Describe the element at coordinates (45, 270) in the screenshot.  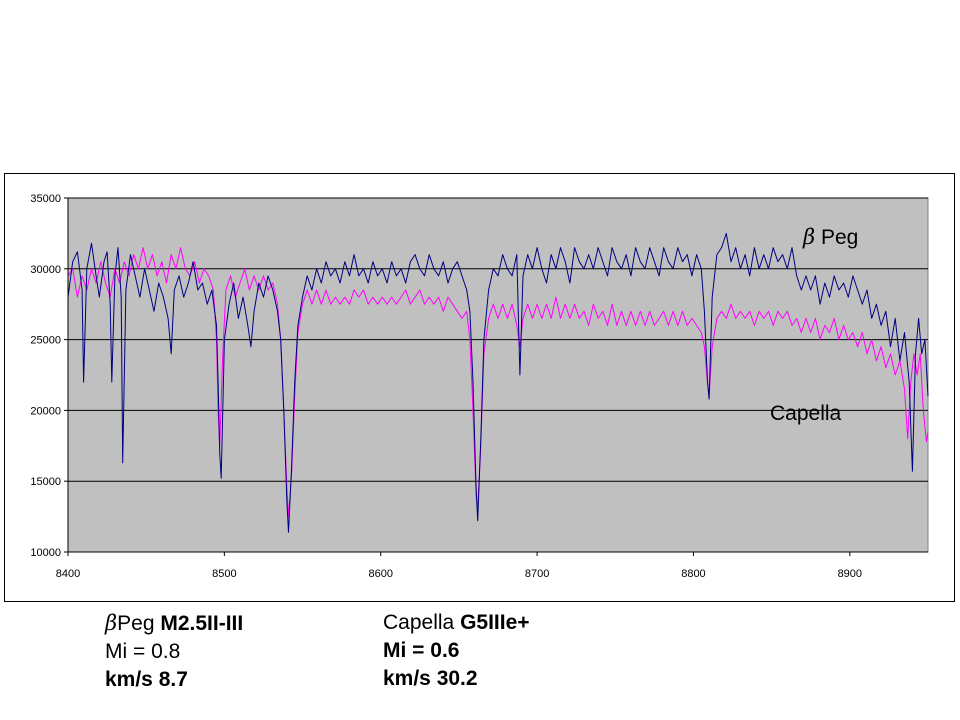
I see `y-tick-label: 30000` at that location.